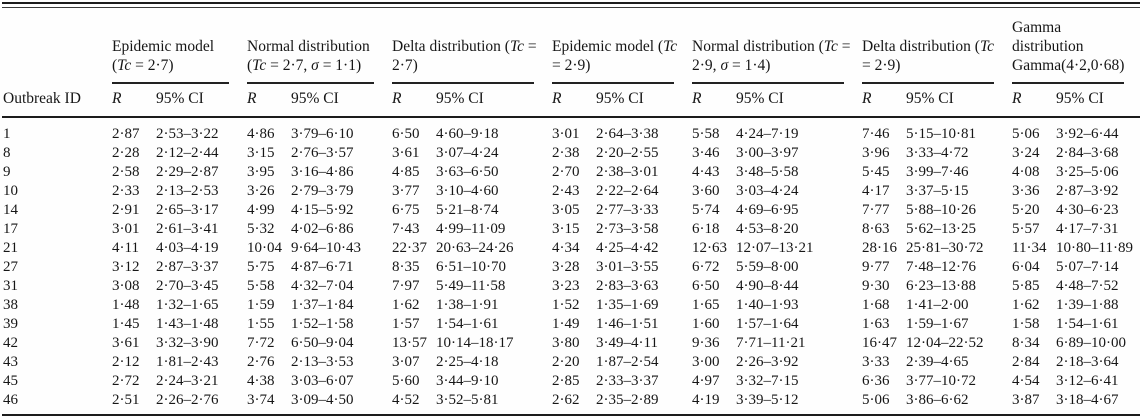  I want to click on r-estimate: 3·05, so click(566, 210).